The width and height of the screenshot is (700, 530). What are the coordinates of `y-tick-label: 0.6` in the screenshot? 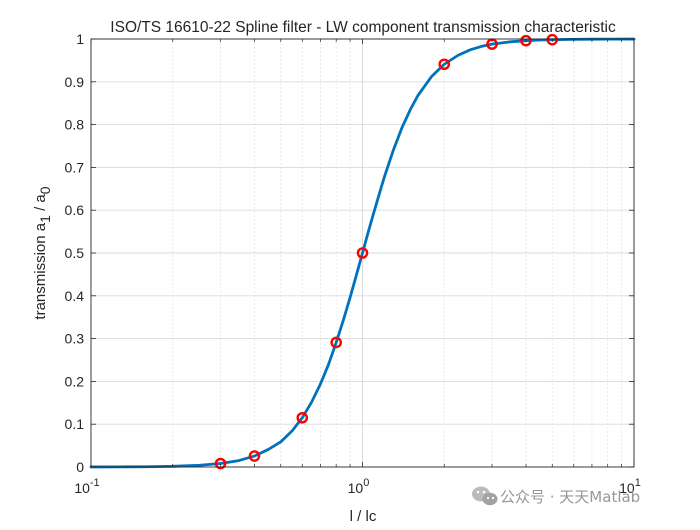 It's located at (75, 210).